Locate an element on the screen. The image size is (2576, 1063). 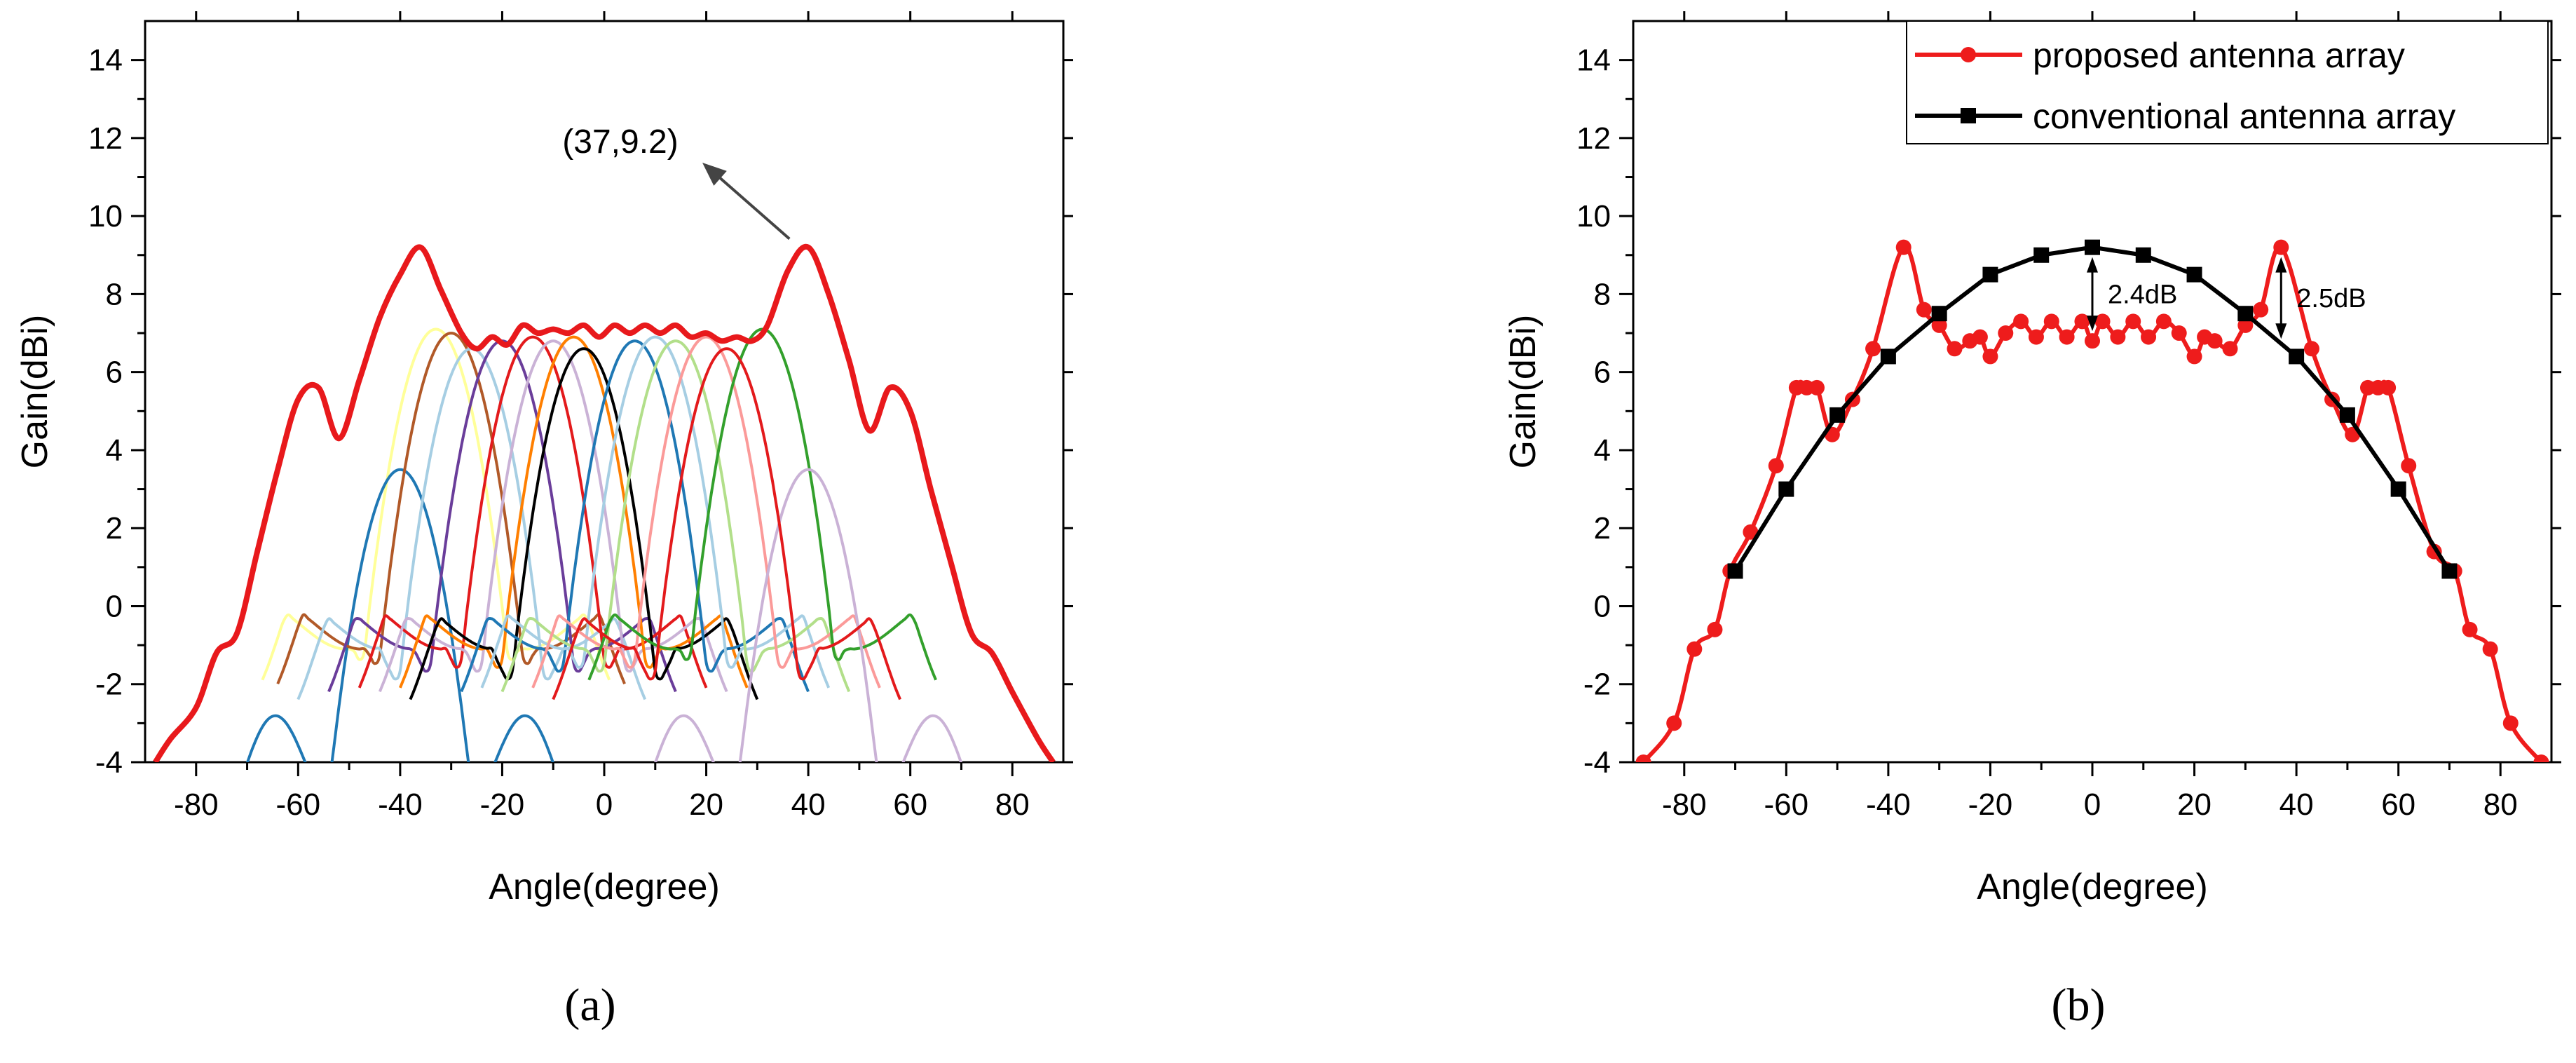
panel-a-x-axis-title: Angle(degree) is located at coordinates (604, 887).